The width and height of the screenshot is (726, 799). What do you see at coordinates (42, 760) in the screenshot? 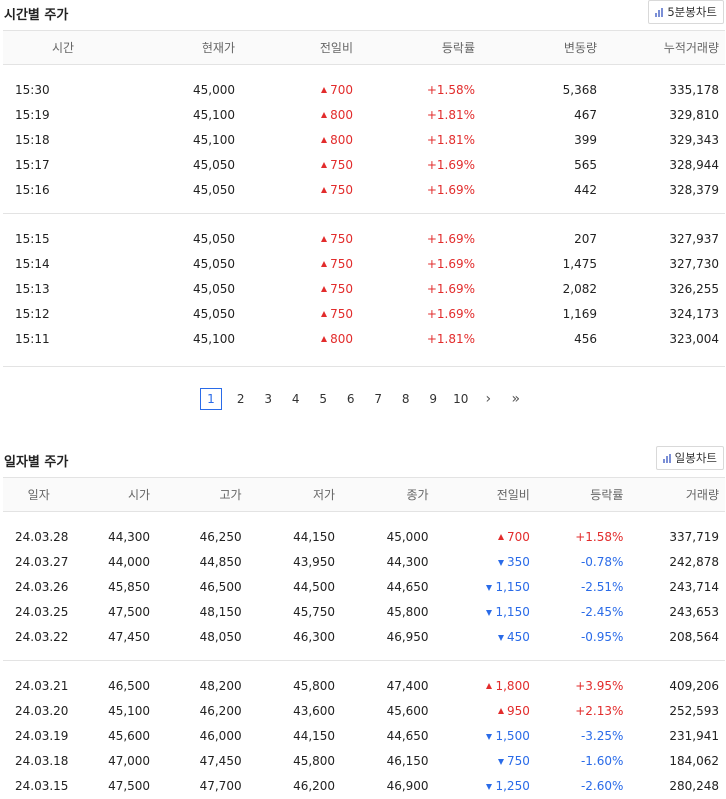
I see `date-cell: 24.03.18` at bounding box center [42, 760].